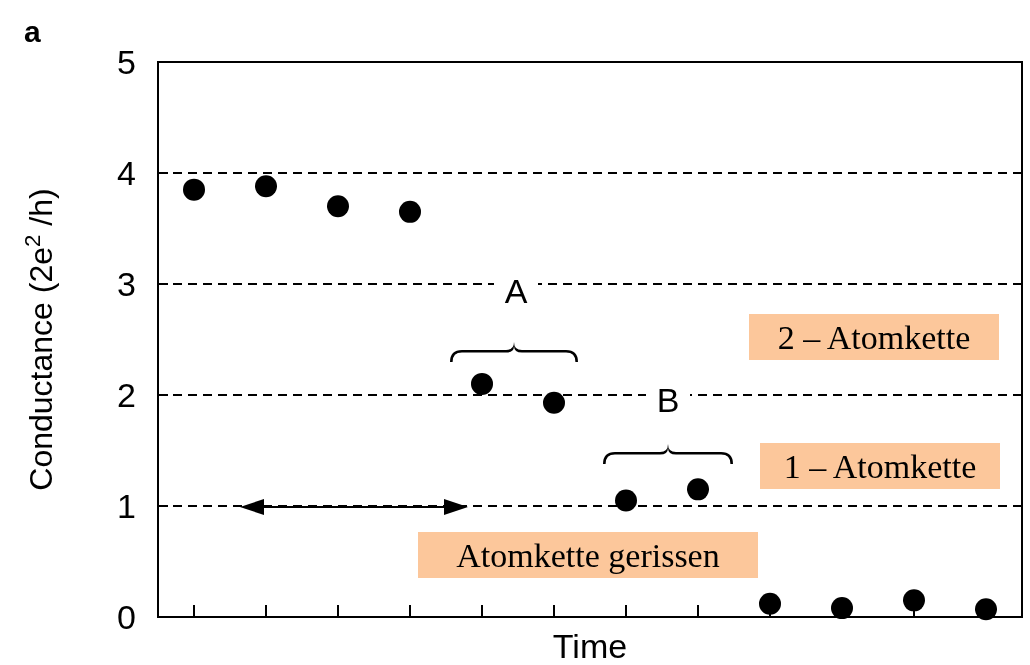  What do you see at coordinates (588, 555) in the screenshot?
I see `annotation: Atomkette gerissen` at bounding box center [588, 555].